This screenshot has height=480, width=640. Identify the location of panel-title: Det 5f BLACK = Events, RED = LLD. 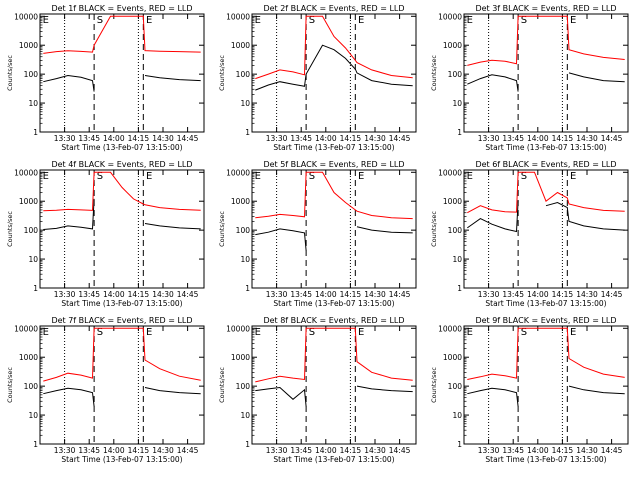
(333, 164).